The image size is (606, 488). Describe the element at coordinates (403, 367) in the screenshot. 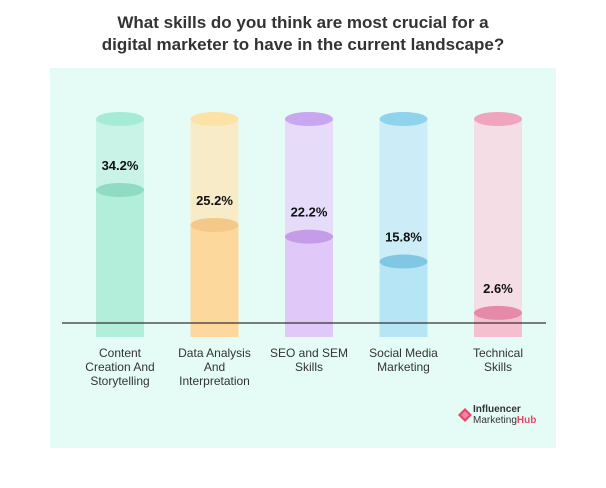

I see `category-label: Marketing` at that location.